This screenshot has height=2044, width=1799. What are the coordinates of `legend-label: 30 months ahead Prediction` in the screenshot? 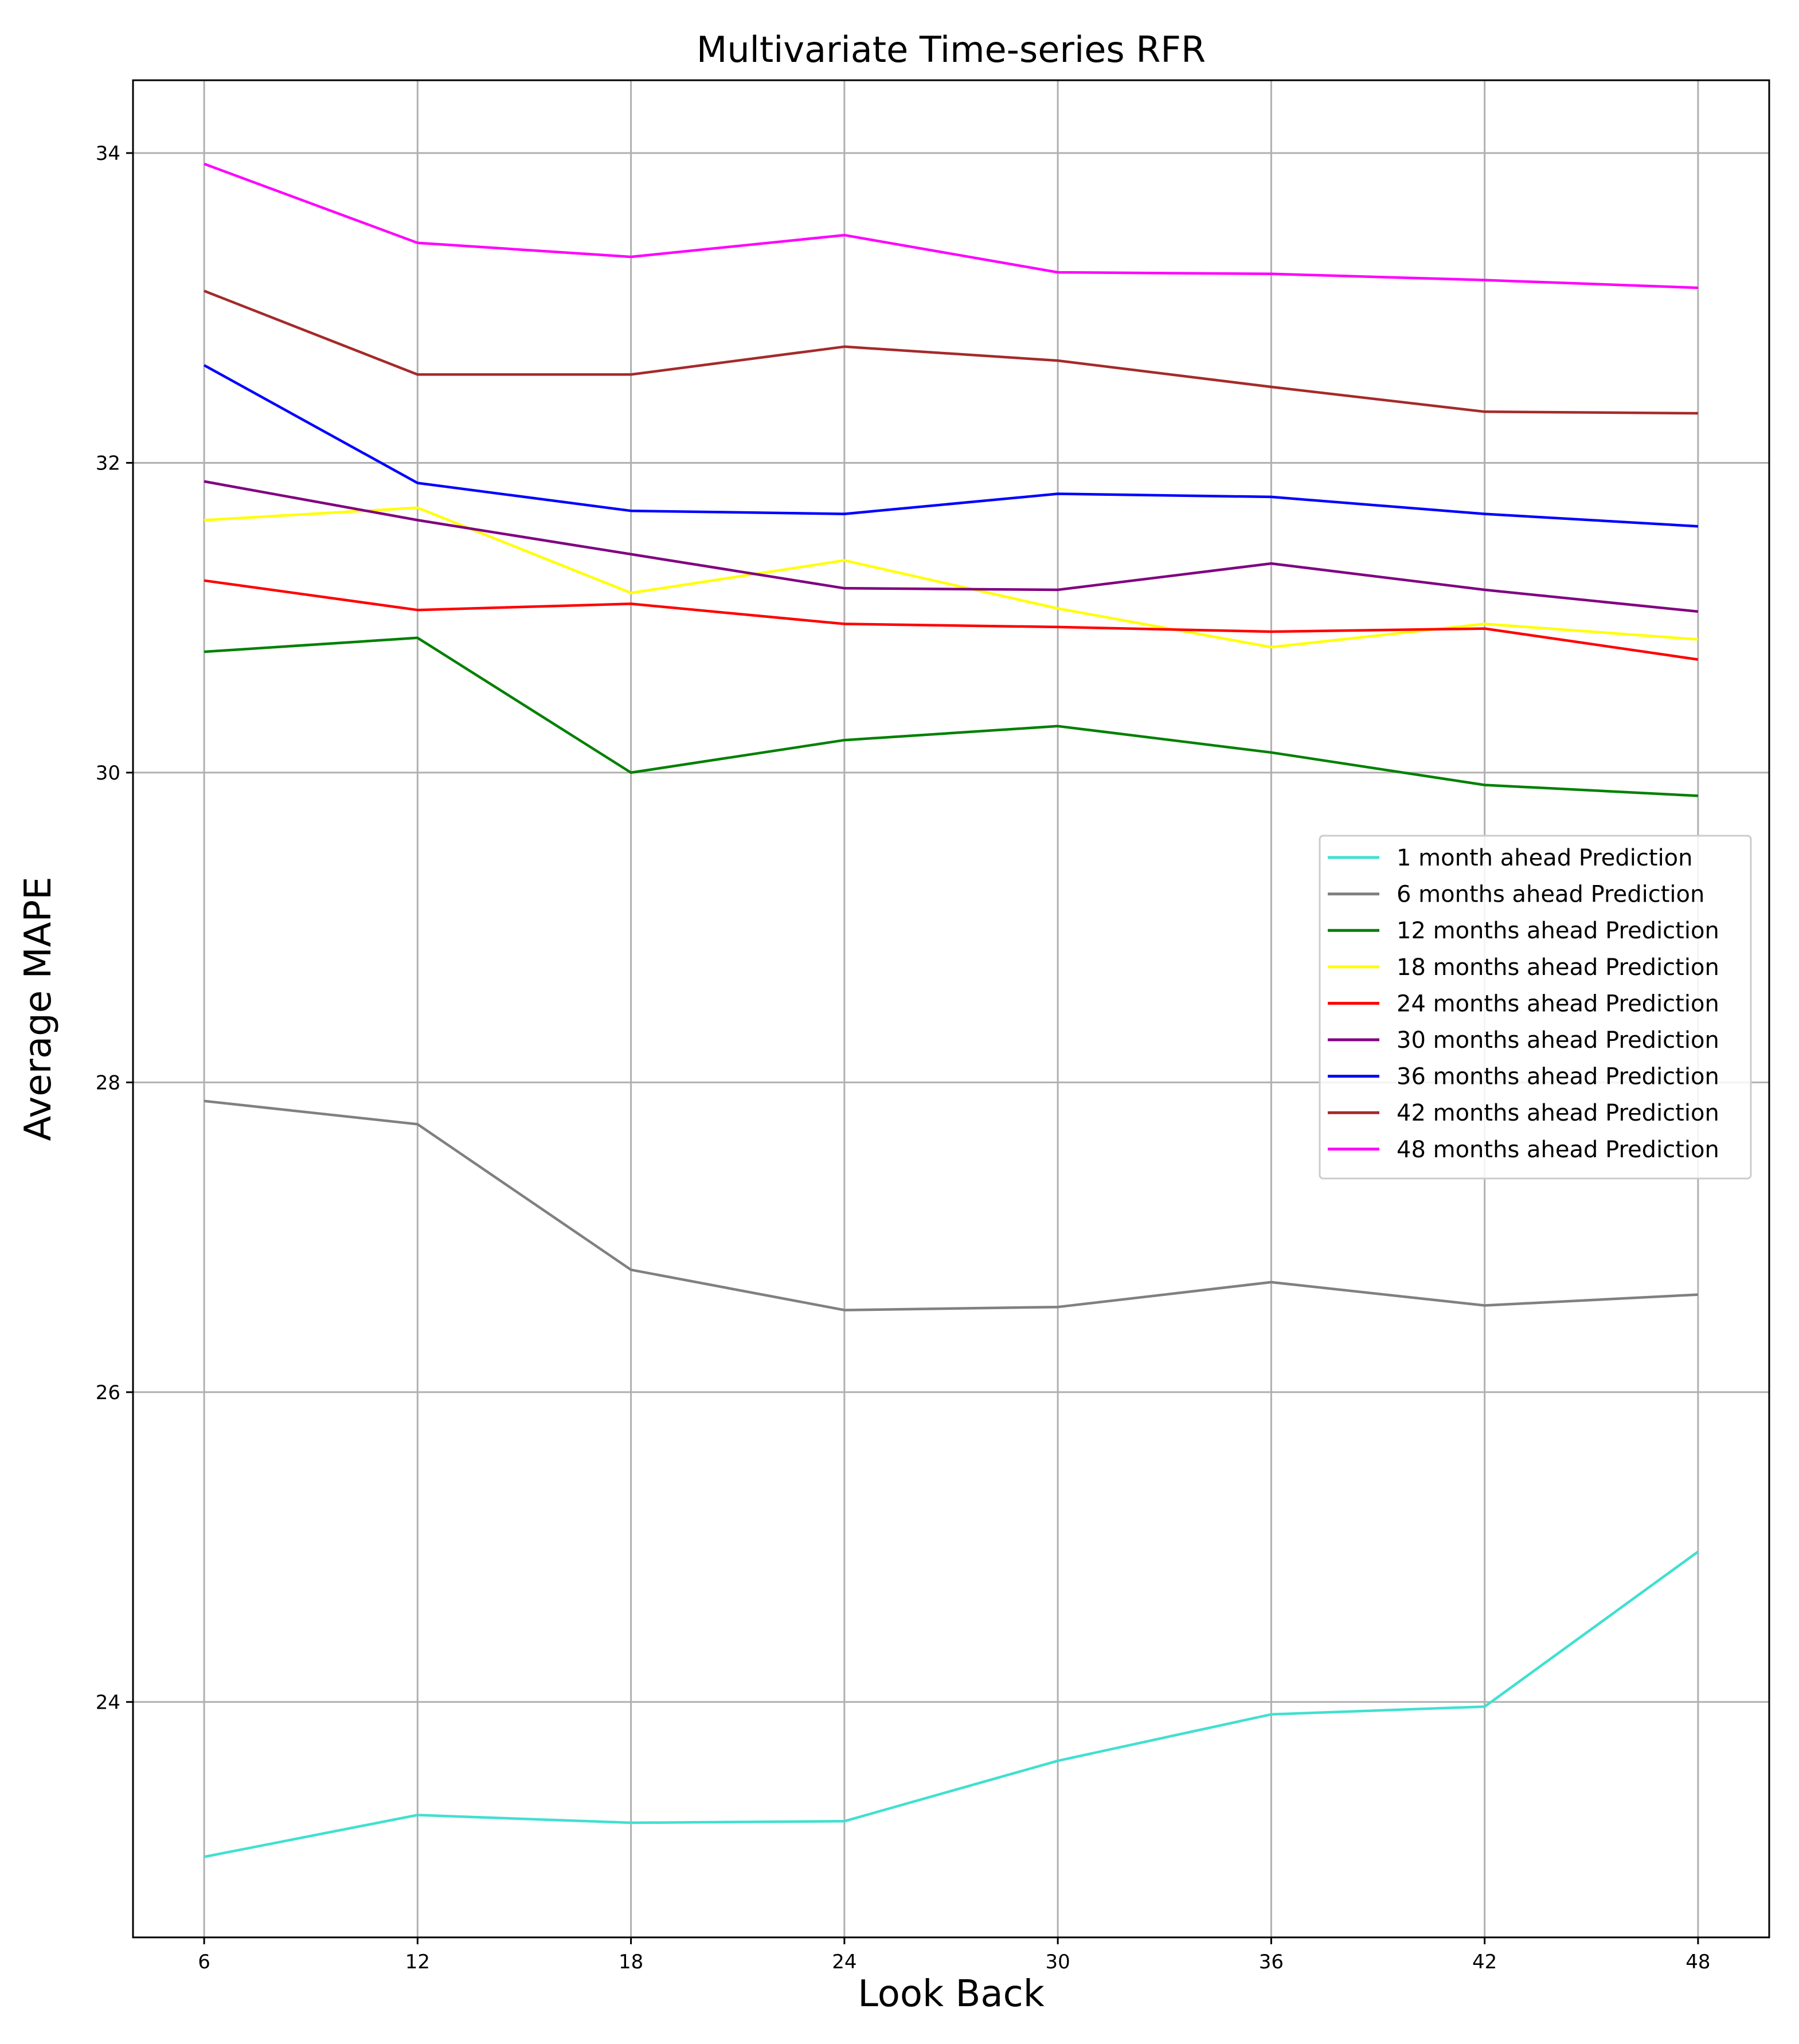 It's located at (1558, 1040).